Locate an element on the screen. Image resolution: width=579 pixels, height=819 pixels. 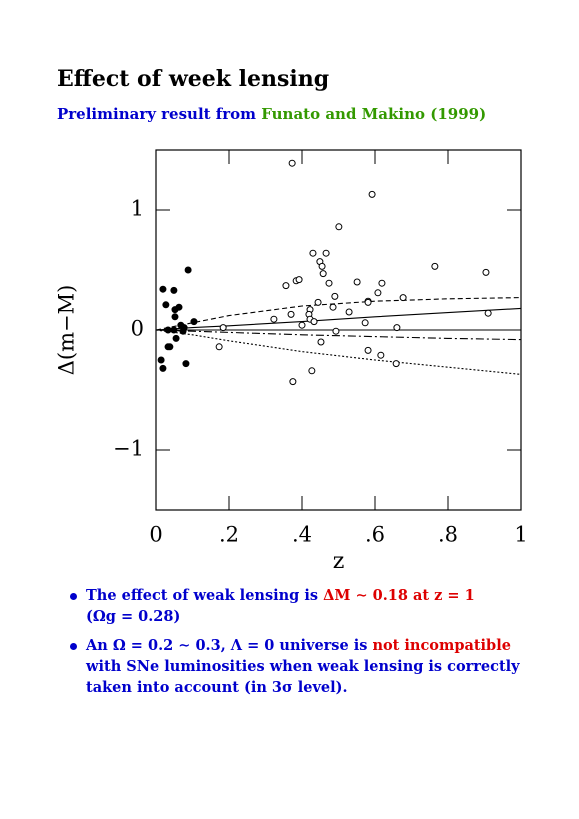
bullet-line: (Ωg = 0.28) is located at coordinates (133, 616).